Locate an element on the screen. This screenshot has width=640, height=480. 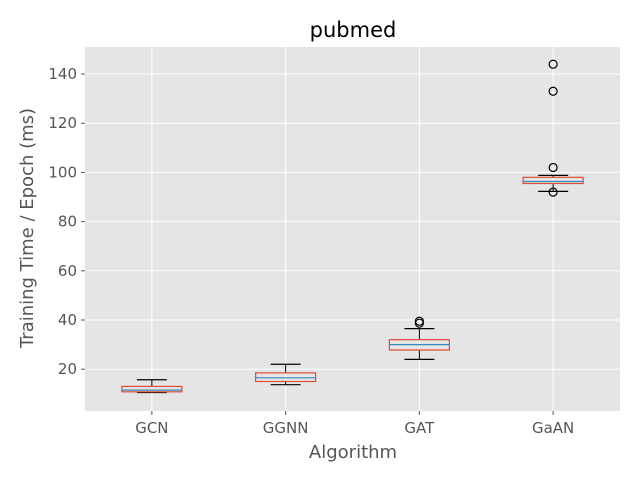
box-ggnn is located at coordinates (286, 374).